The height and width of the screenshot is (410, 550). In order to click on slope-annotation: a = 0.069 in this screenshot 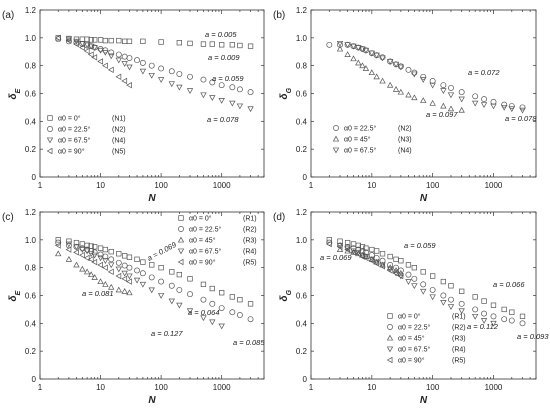, I will do `click(336, 257)`.